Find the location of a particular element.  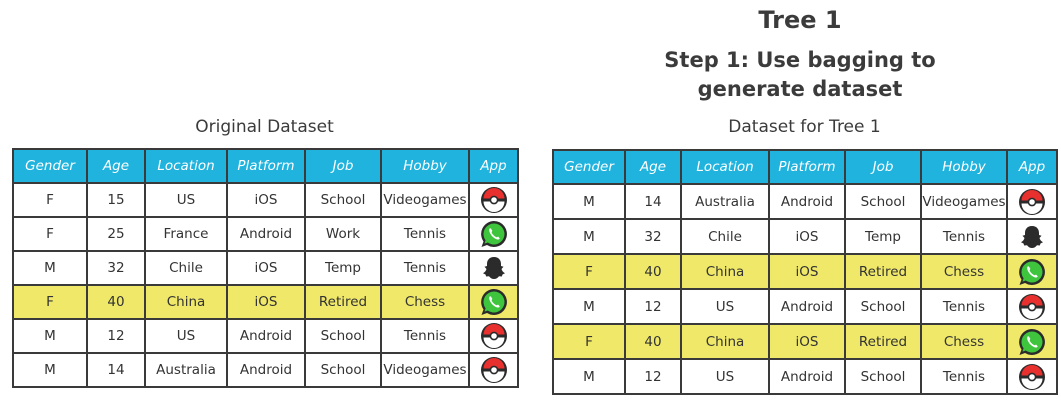

column-header-hobby: Hobby is located at coordinates (964, 167).